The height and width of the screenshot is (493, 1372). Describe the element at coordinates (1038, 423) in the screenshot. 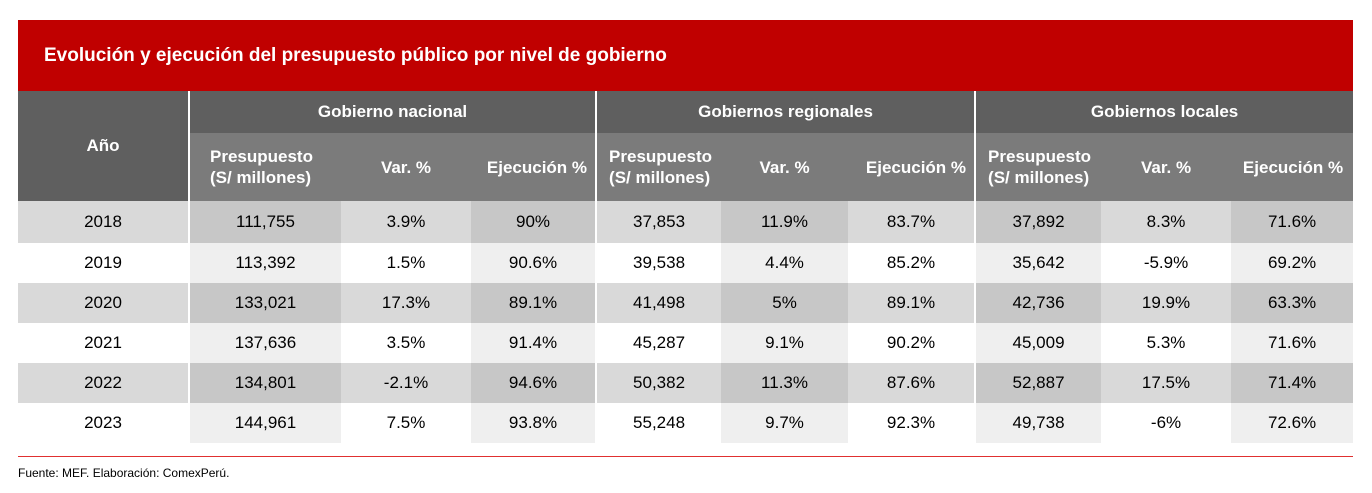

I see `local-presupuesto-cell: 49,738` at that location.